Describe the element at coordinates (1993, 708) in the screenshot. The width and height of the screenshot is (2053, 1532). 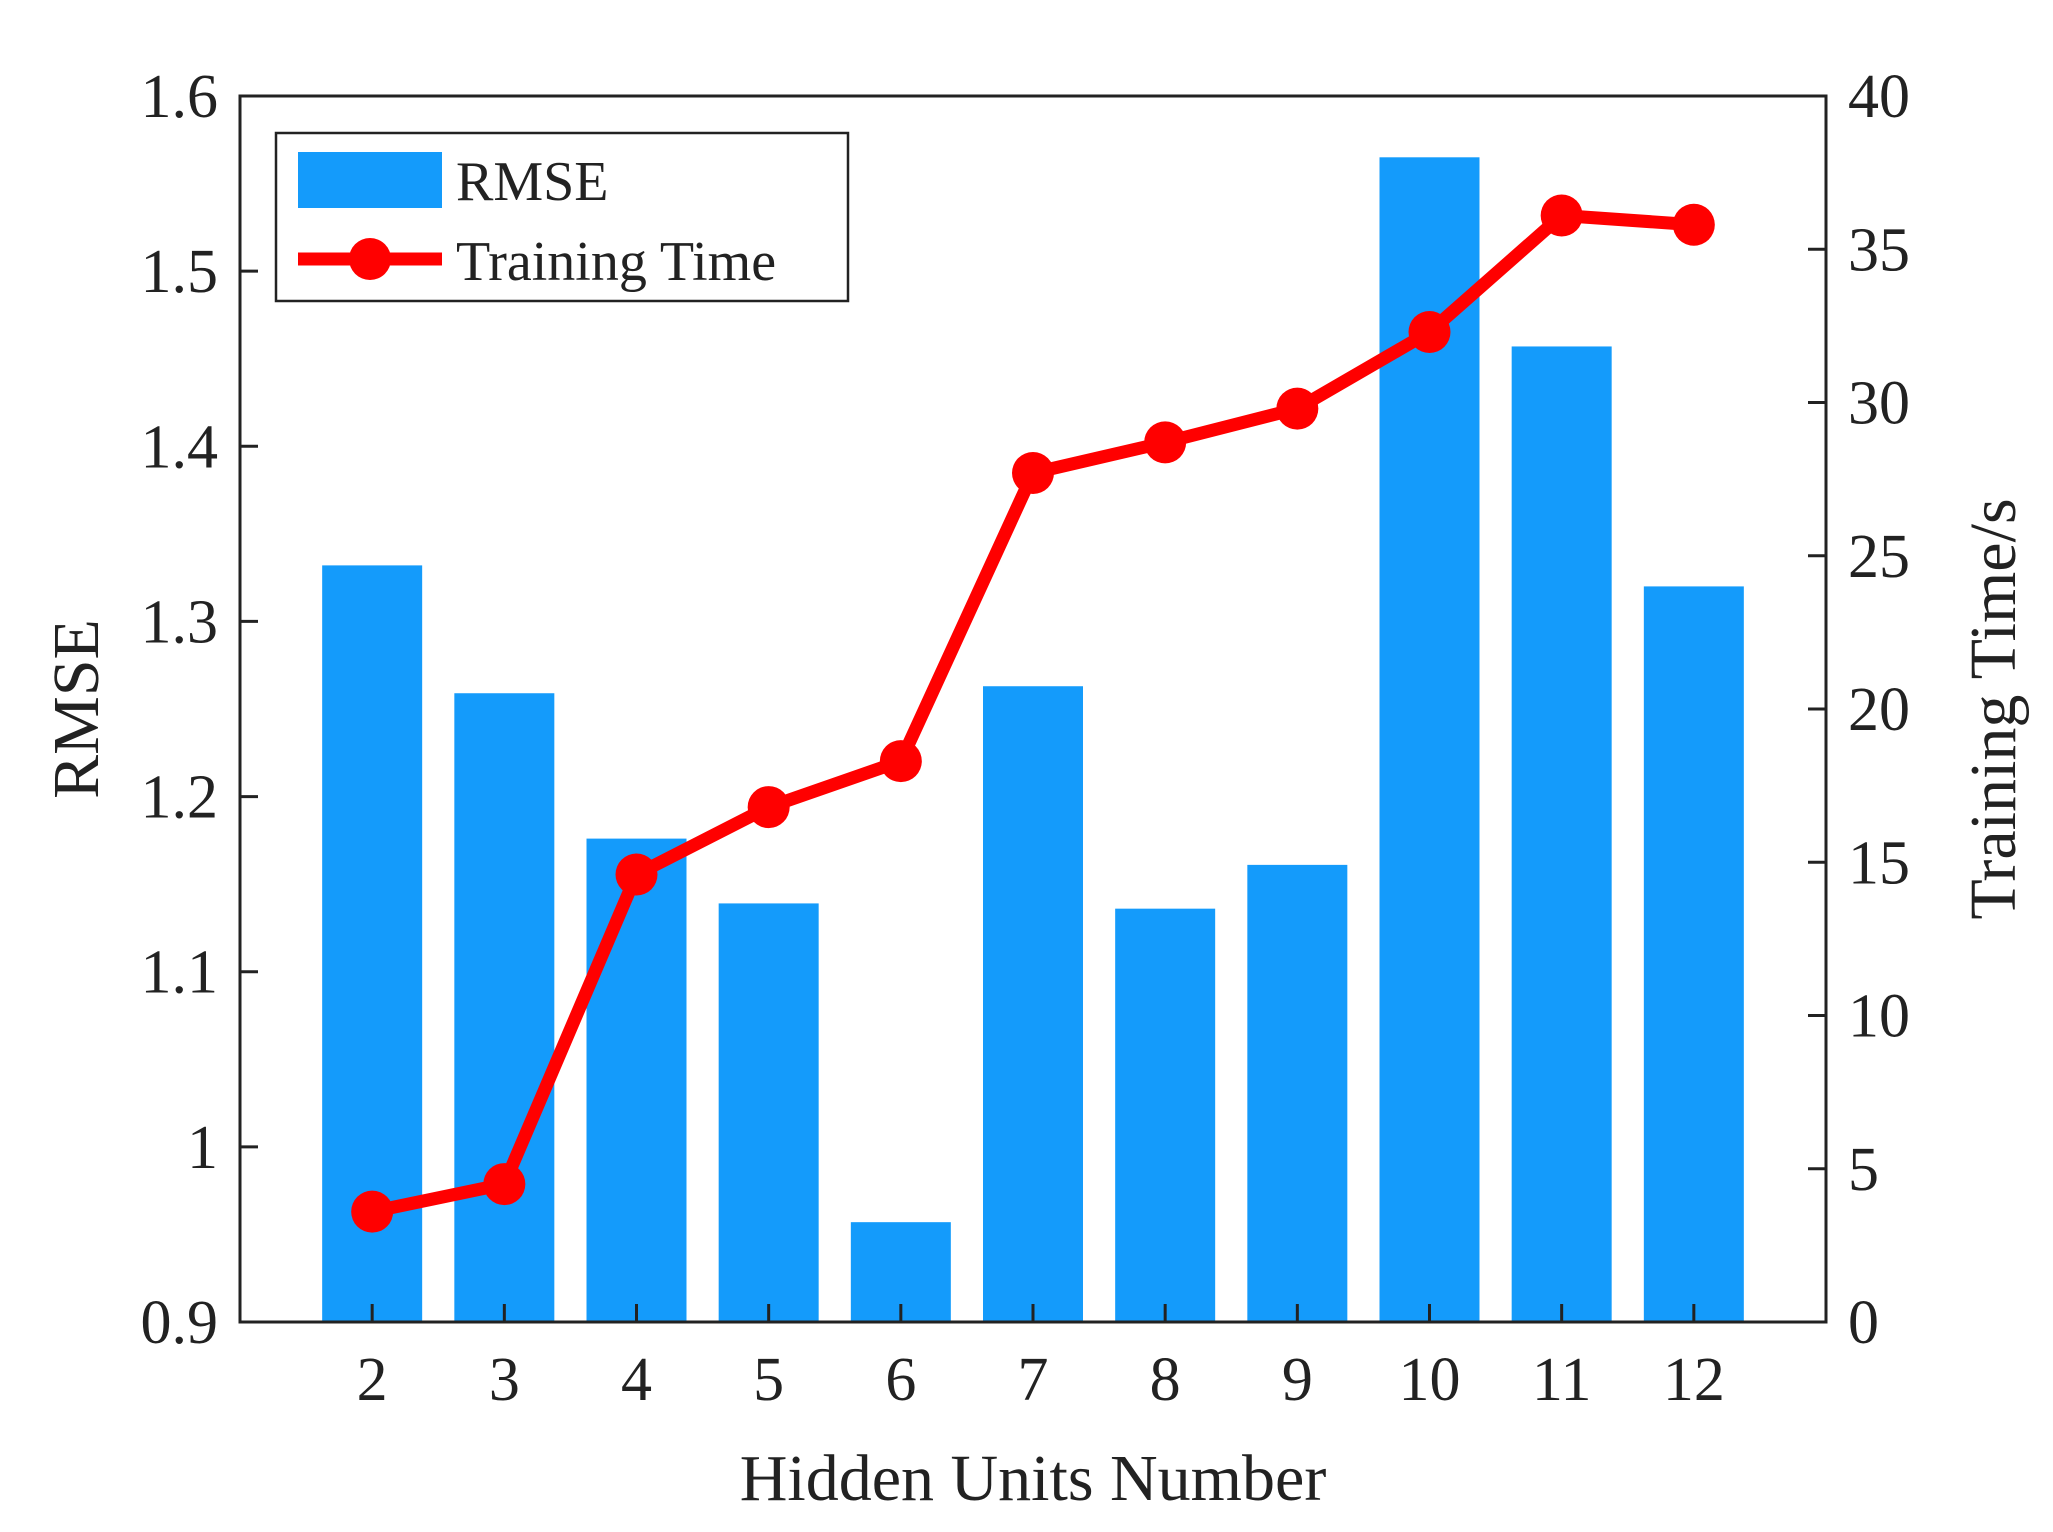
I see `right-y-axis-title: Training Time/s` at that location.